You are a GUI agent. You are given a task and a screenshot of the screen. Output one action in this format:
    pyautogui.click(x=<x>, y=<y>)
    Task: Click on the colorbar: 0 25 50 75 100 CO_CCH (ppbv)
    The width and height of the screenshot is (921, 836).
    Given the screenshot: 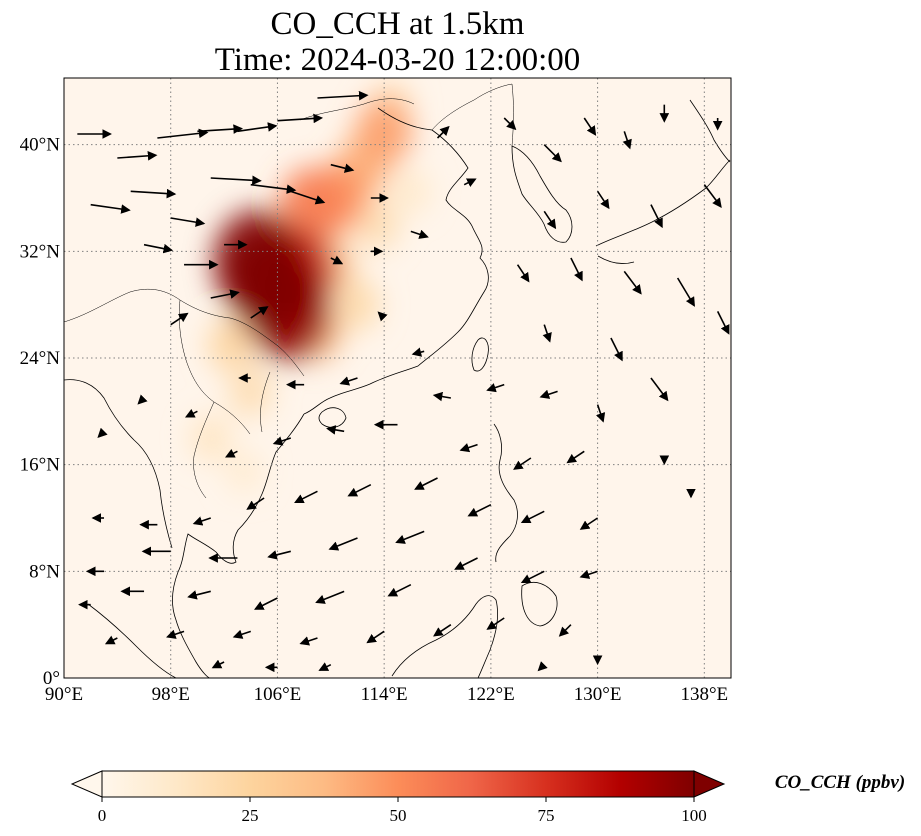 What is the action you would take?
    pyautogui.click(x=487, y=797)
    